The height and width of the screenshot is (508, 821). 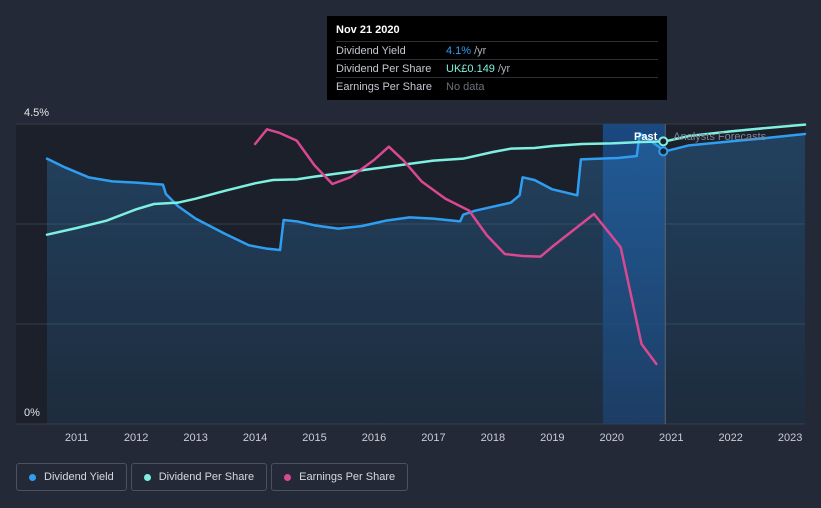 What do you see at coordinates (36, 113) in the screenshot?
I see `y-axis-top-label: 4.5%` at bounding box center [36, 113].